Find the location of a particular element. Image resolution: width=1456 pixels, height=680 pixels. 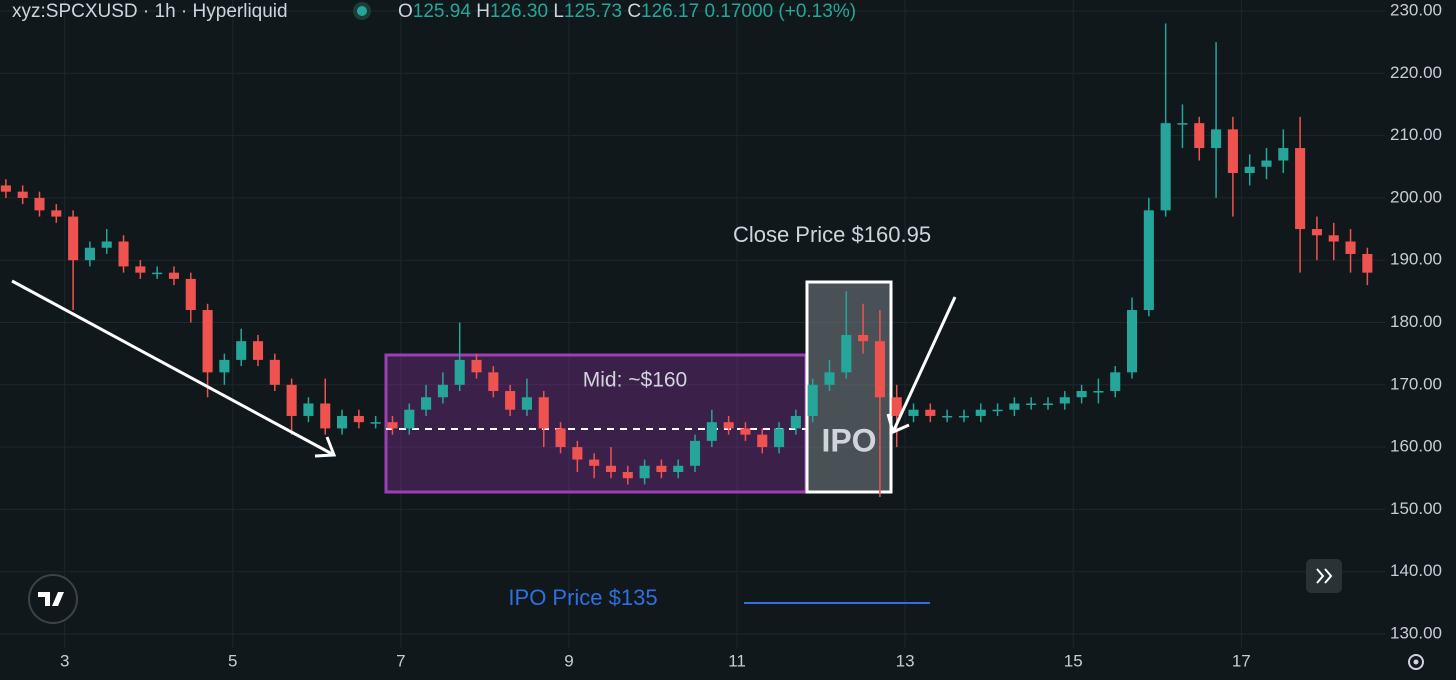

annotation: IPO Price $135 is located at coordinates (582, 597).